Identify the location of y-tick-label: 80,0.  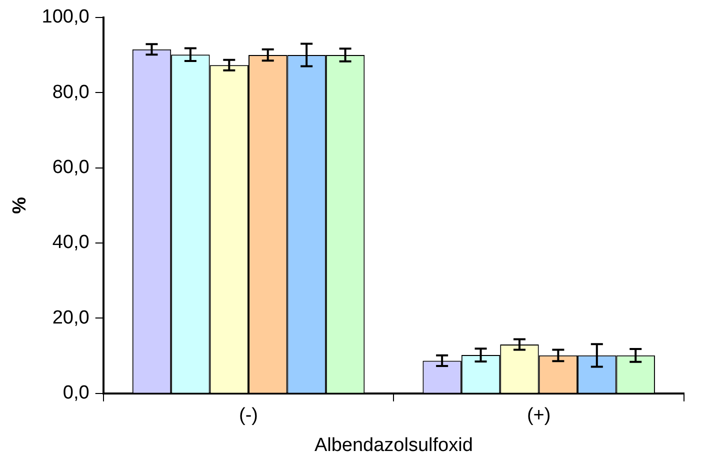
(71, 92).